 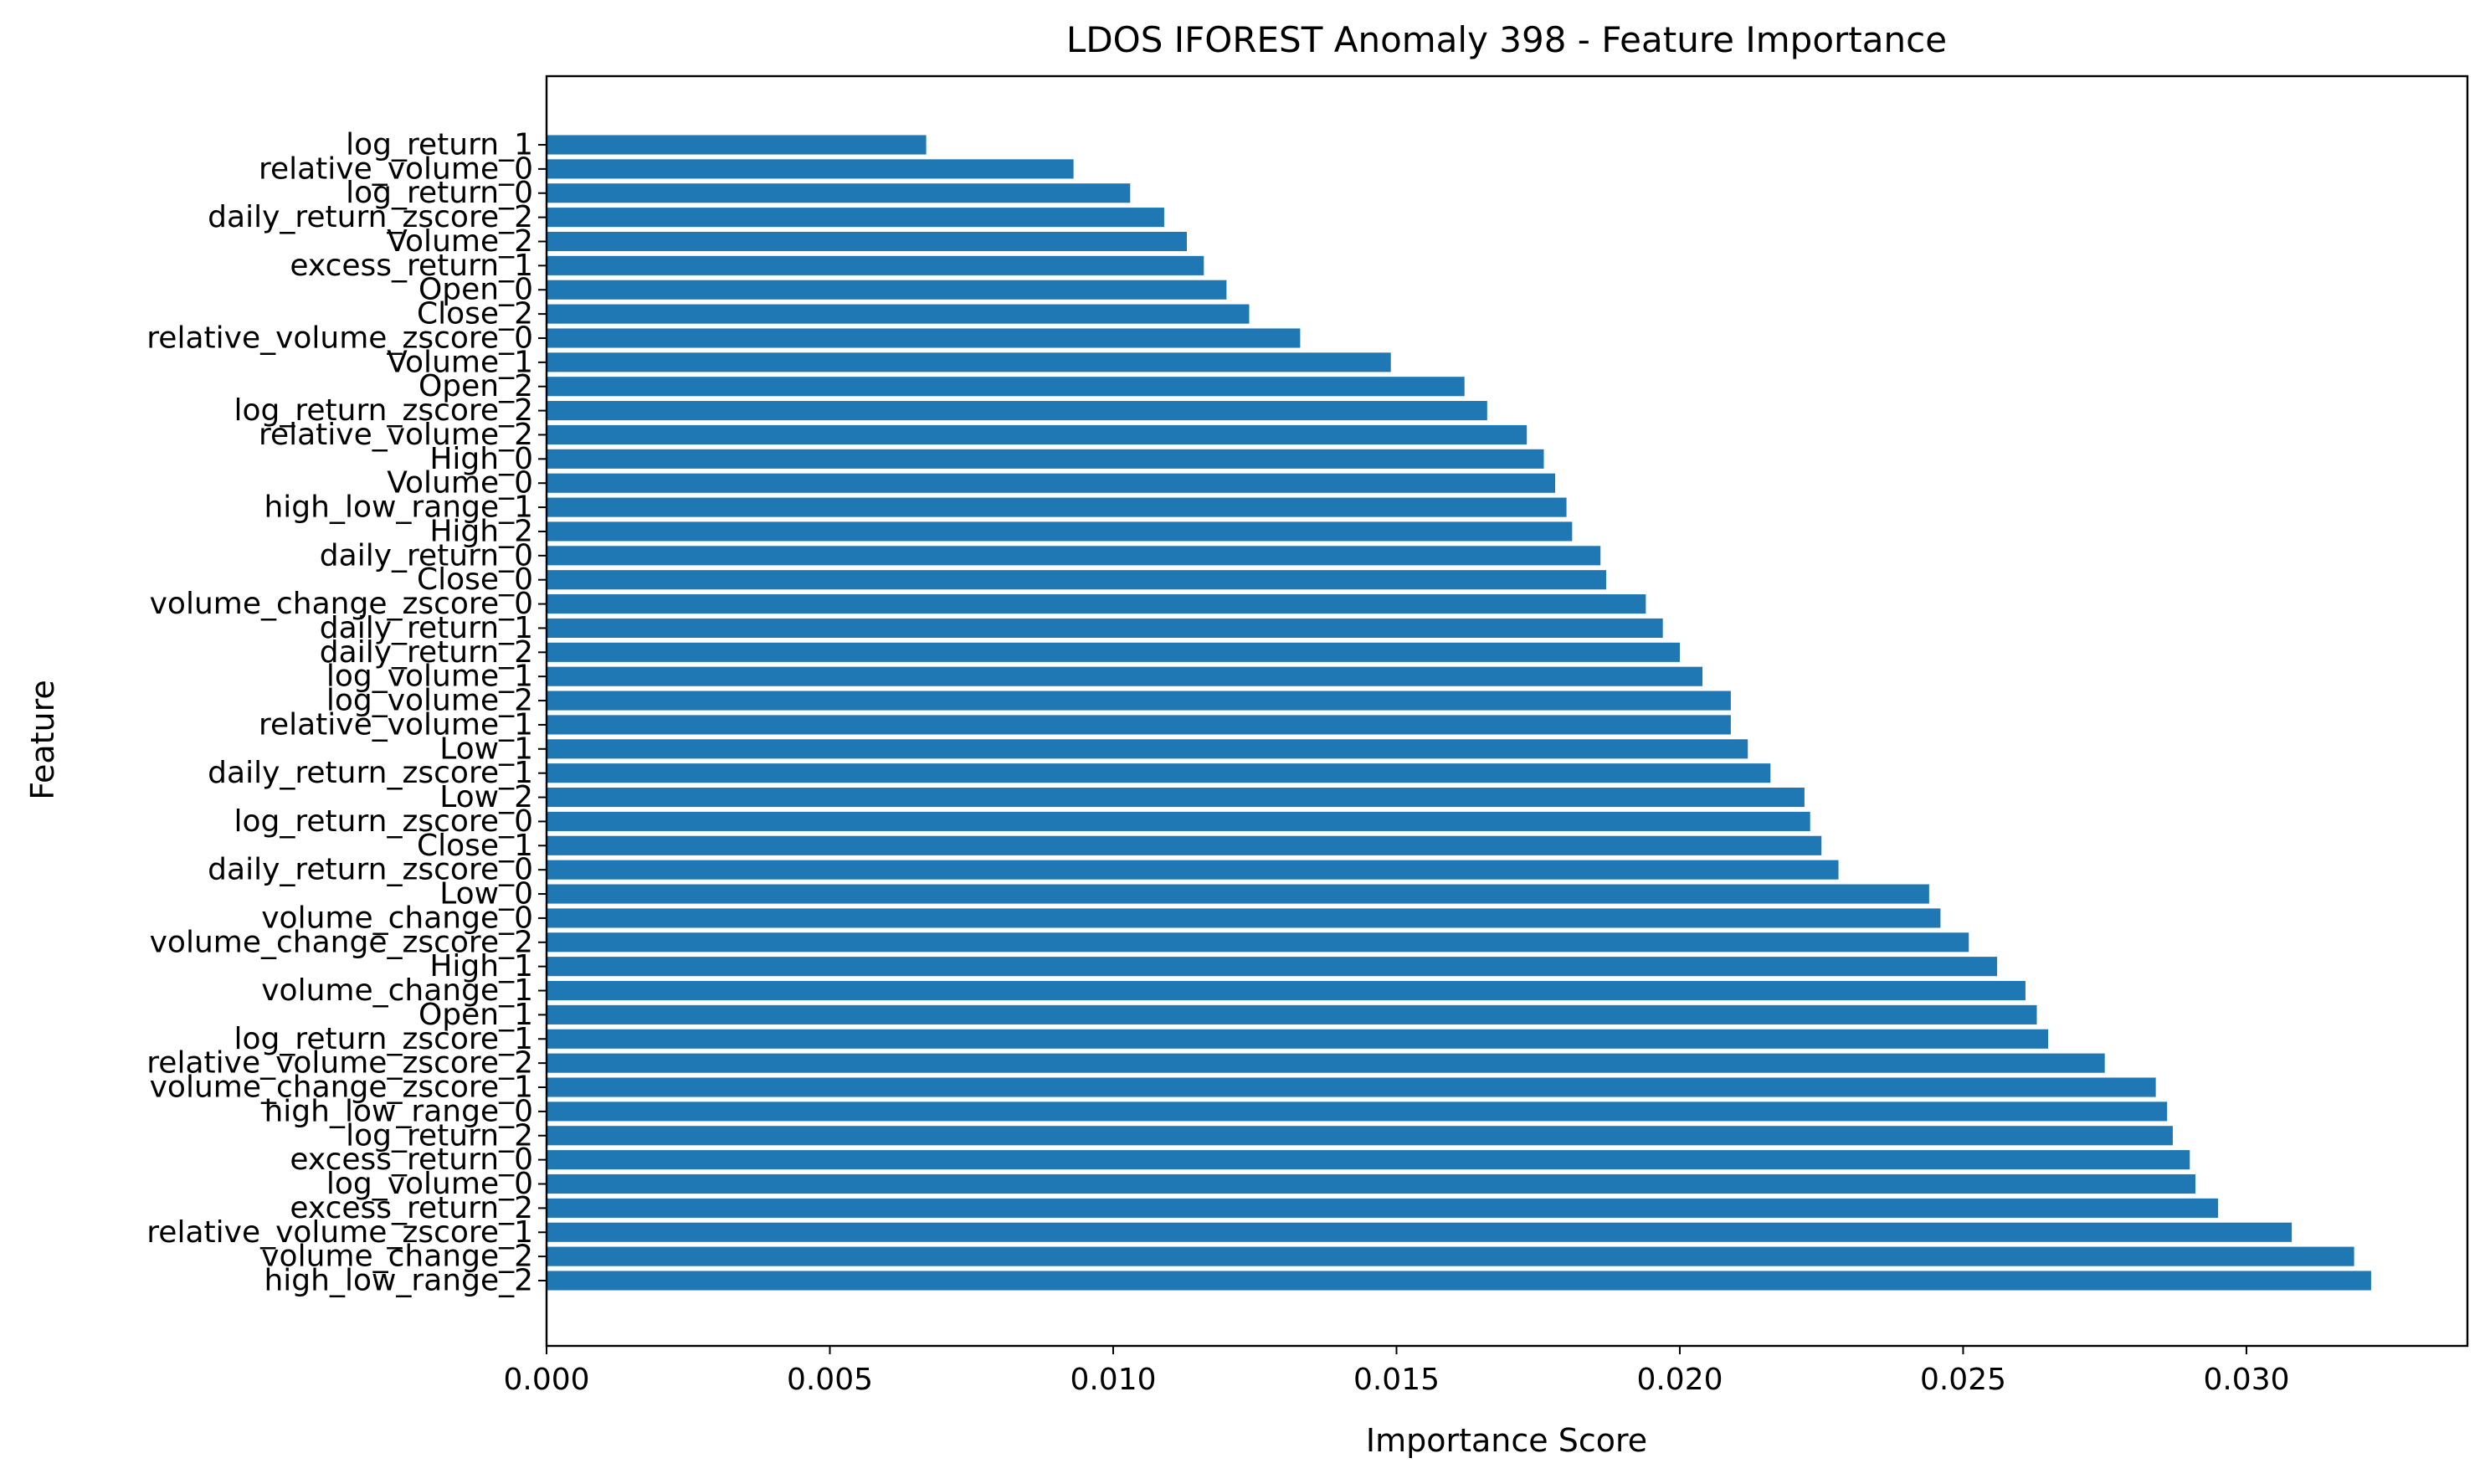 I want to click on y-tick-label: Open_1, so click(x=475, y=1015).